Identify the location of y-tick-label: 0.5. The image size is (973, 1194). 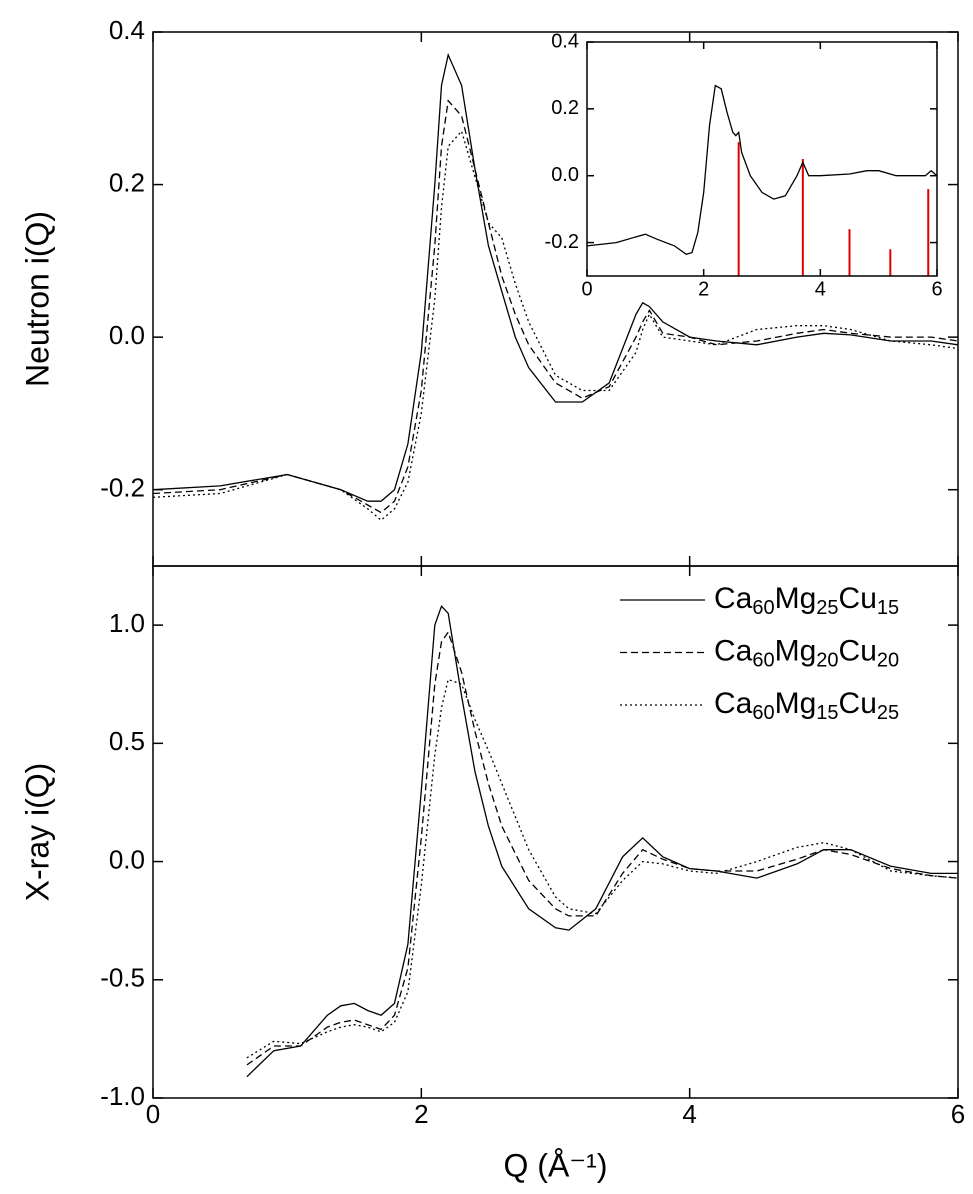
(127, 741).